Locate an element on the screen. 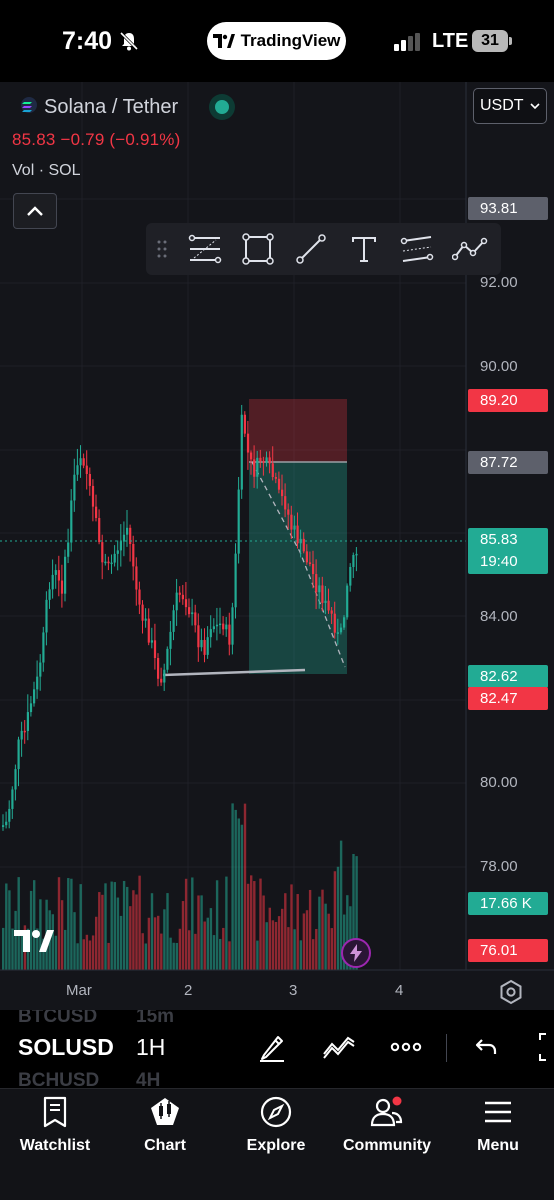  nav-label: Explore is located at coordinates (276, 1145).